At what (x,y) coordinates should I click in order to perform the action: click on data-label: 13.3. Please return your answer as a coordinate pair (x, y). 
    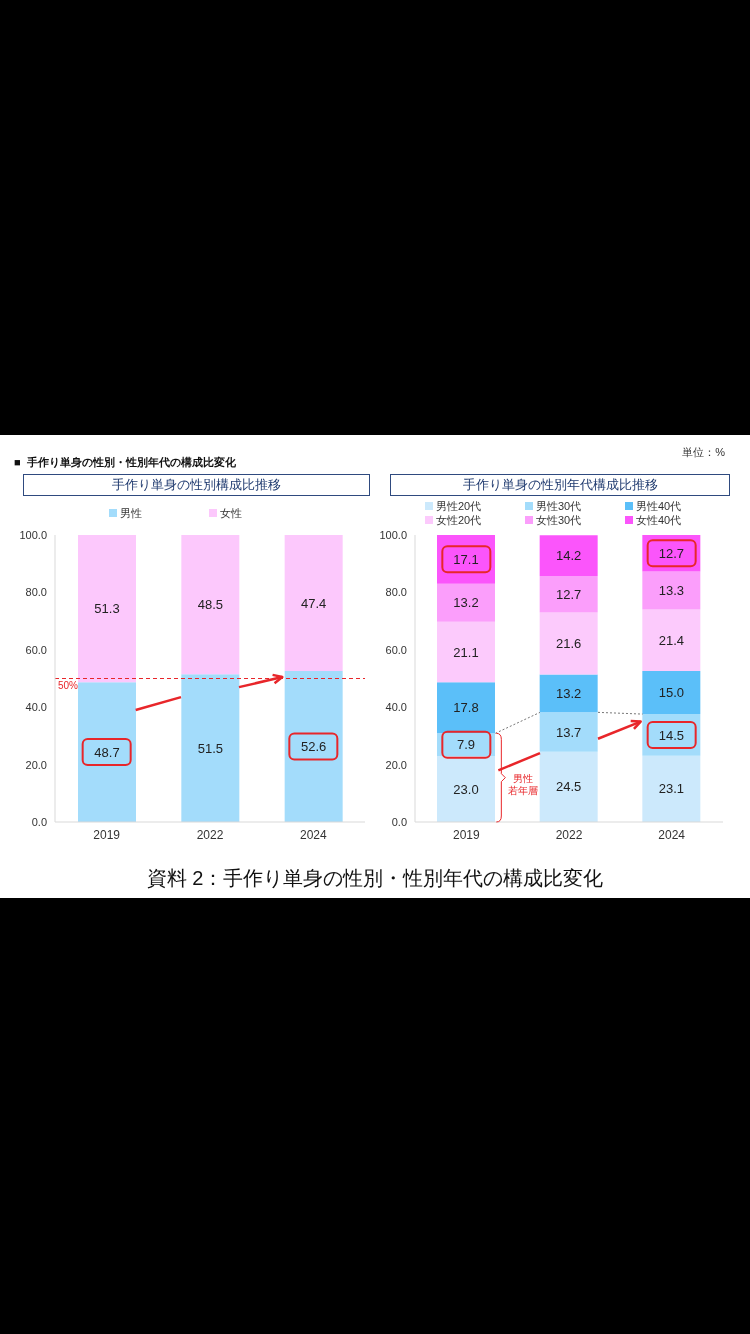
    Looking at the image, I should click on (671, 591).